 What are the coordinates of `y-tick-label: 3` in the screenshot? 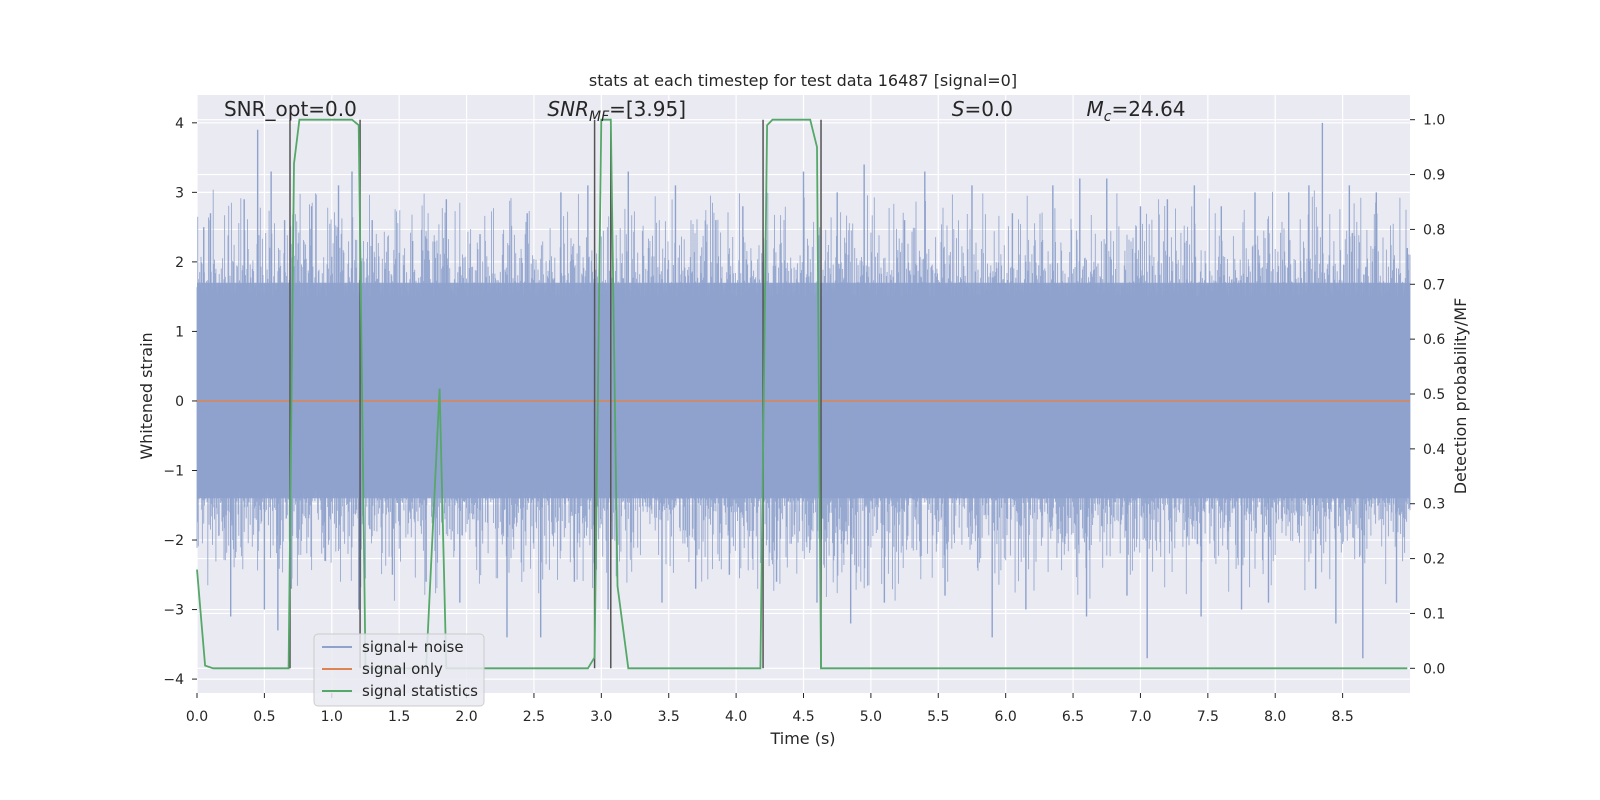 It's located at (179, 193).